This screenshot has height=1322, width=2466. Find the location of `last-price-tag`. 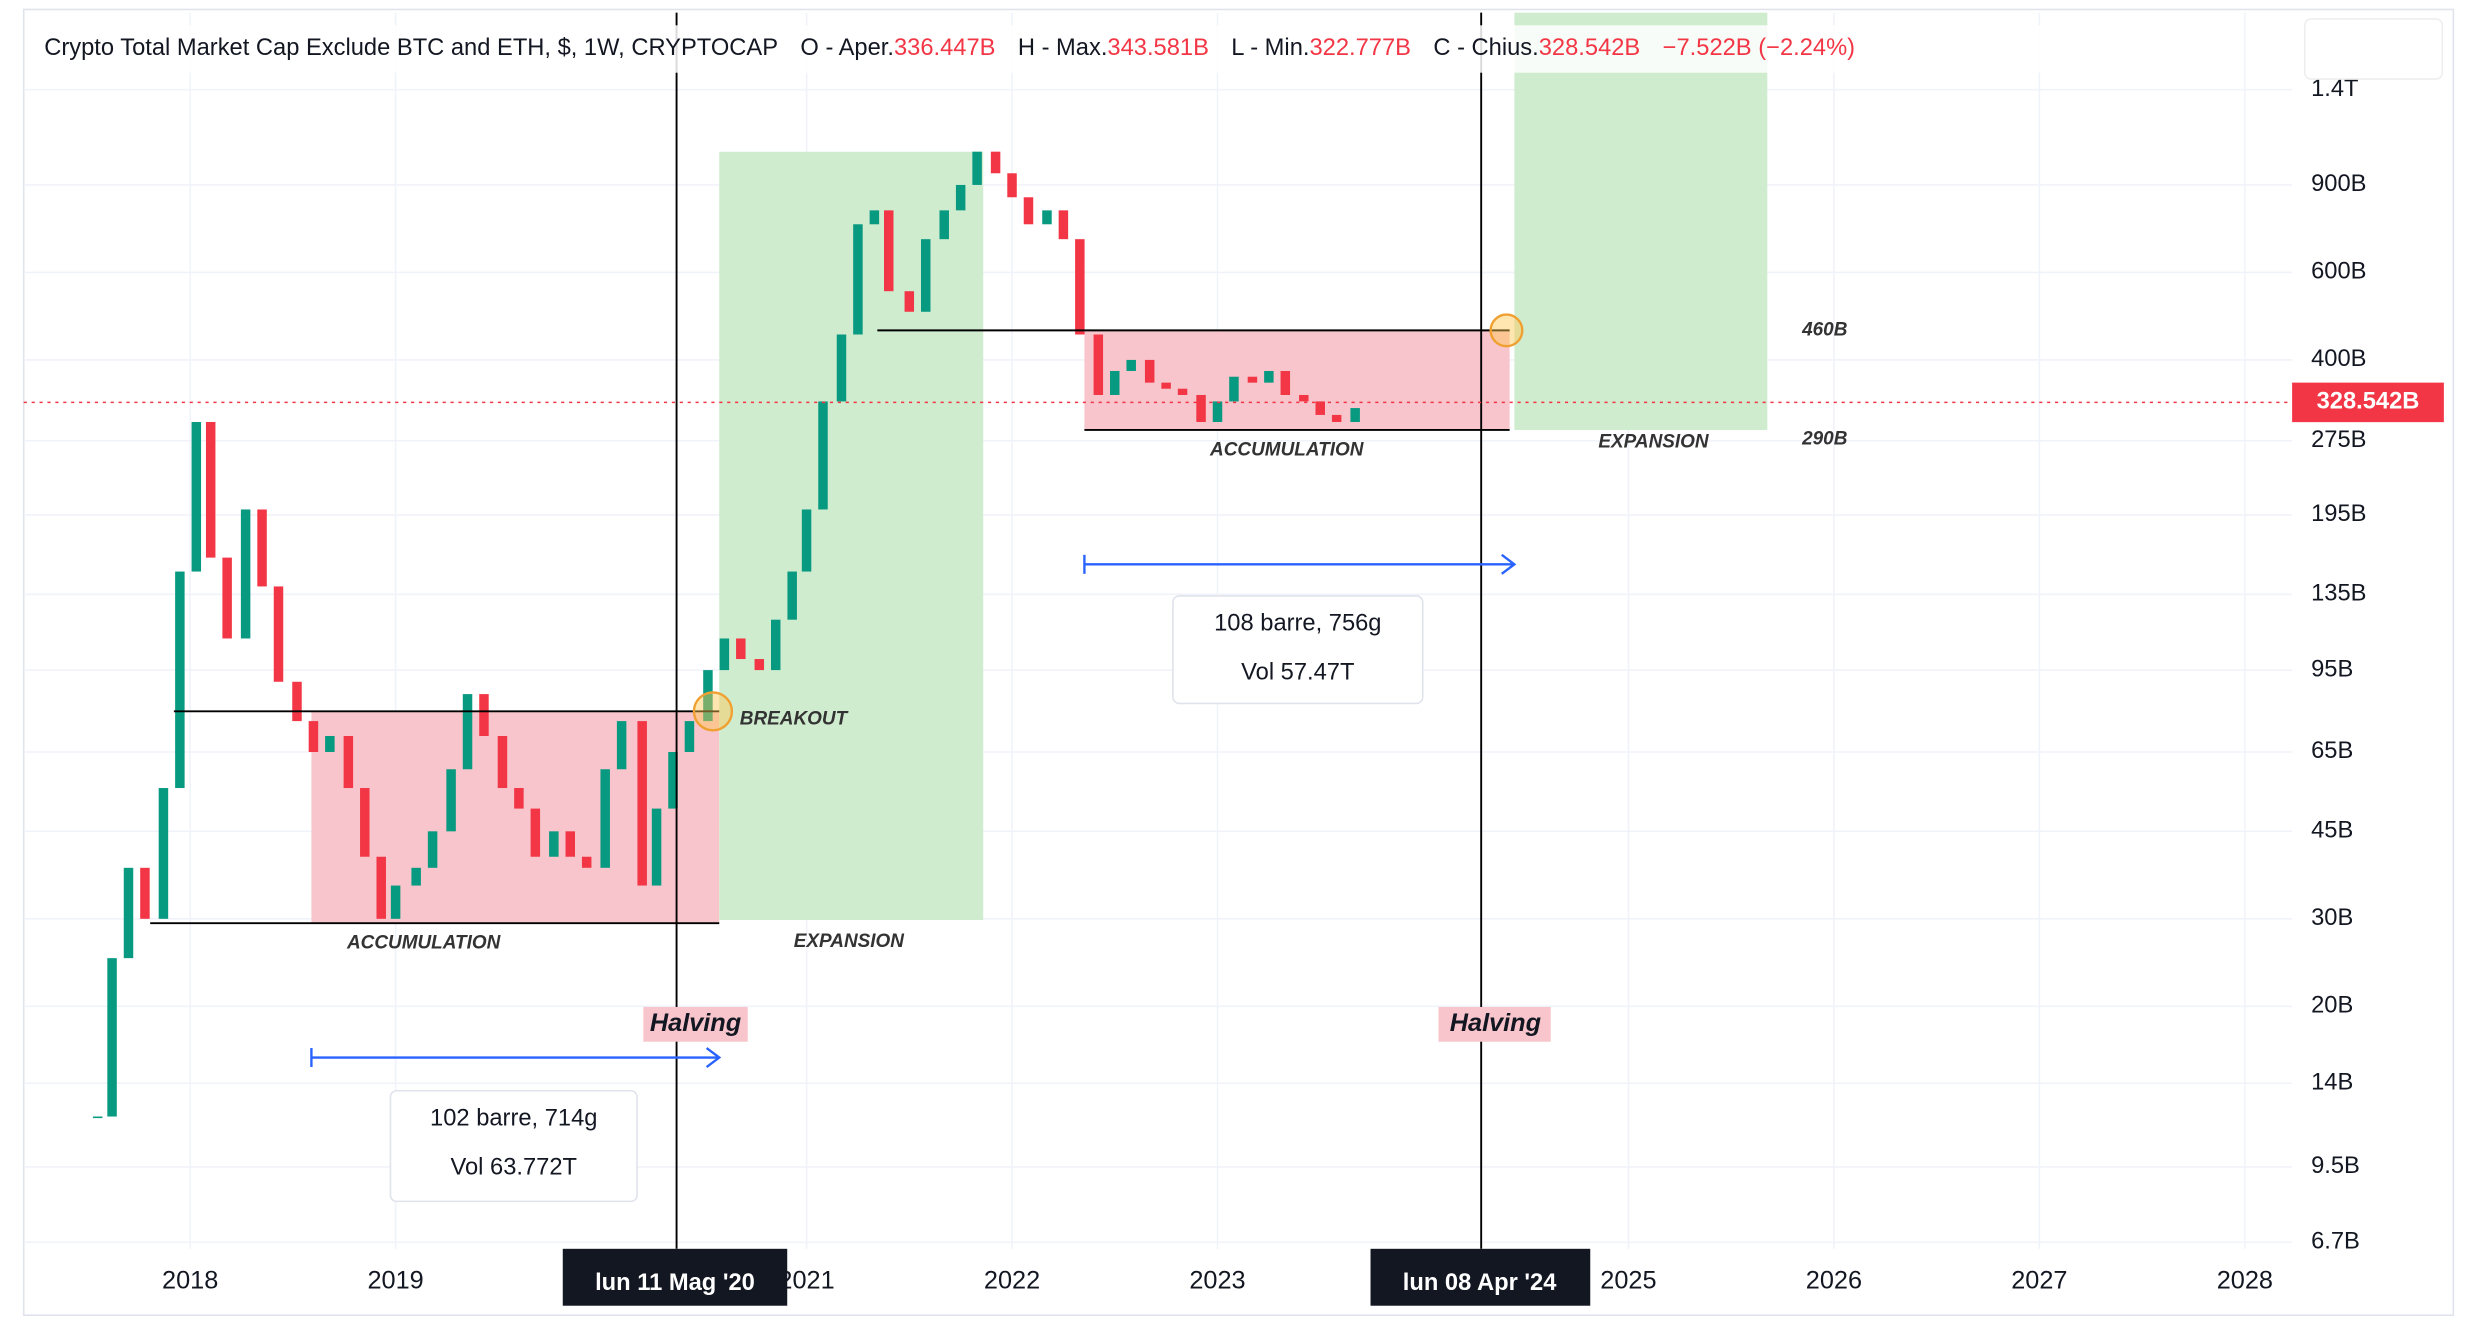

last-price-tag is located at coordinates (2368, 402).